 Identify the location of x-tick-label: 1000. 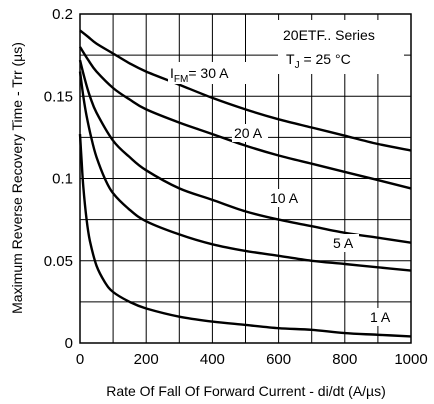
(410, 359).